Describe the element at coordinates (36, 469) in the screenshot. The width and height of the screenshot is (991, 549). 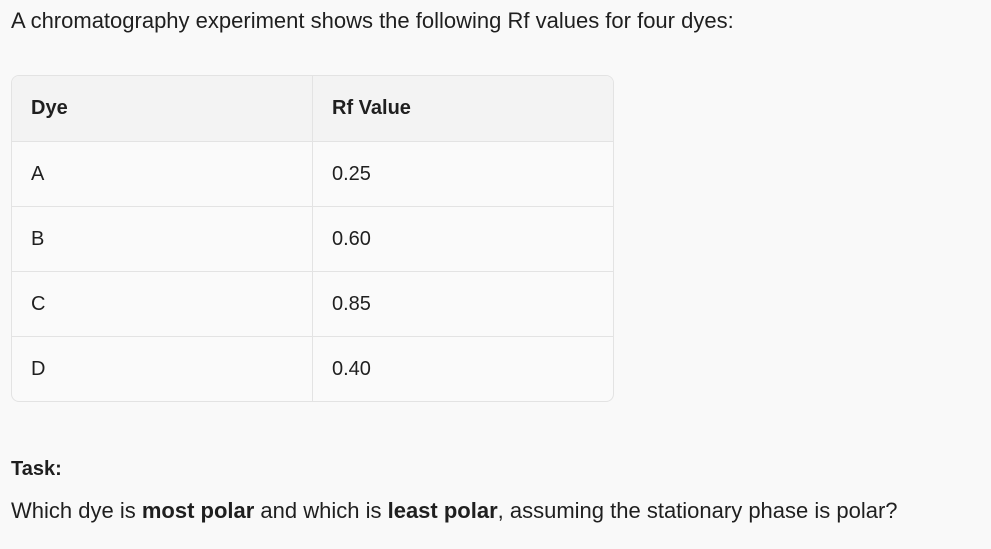
I see `task-label: Task:` at that location.